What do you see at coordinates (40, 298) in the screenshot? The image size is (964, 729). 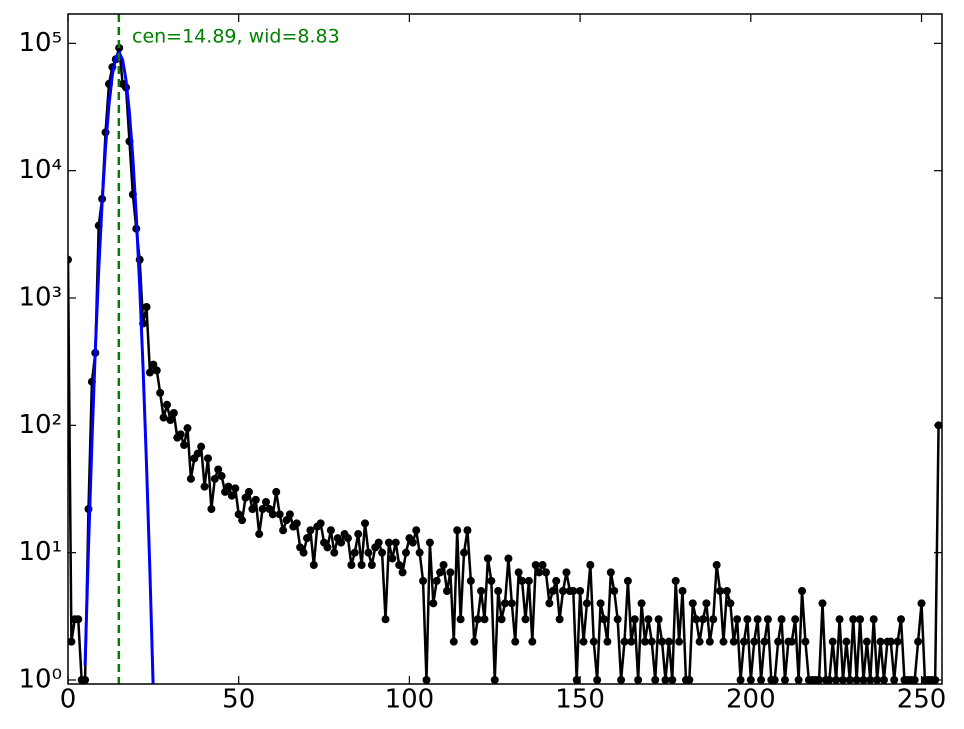 I see `y-tick-label: 10³` at bounding box center [40, 298].